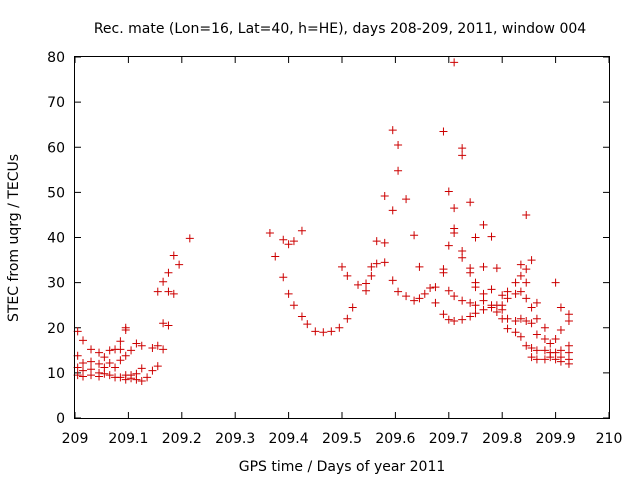 The height and width of the screenshot is (480, 640). I want to click on y-tick-label: 0, so click(60, 419).